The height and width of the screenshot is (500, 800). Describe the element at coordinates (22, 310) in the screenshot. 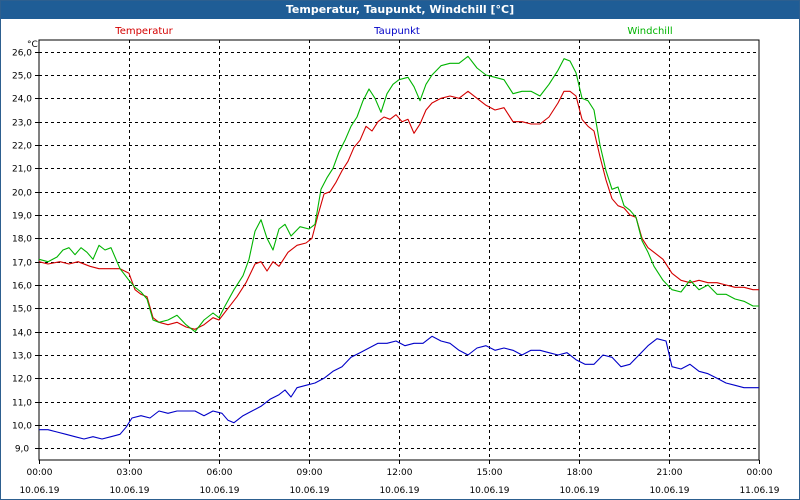

I see `y-tick-label: 15,0` at that location.